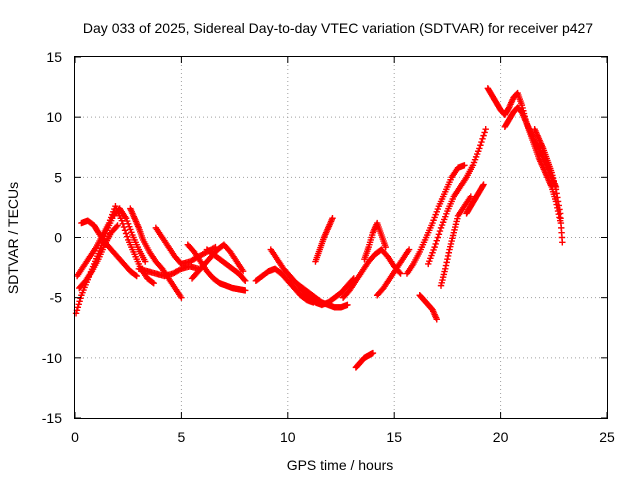 The image size is (640, 480). I want to click on y-tick-label: 15, so click(54, 57).